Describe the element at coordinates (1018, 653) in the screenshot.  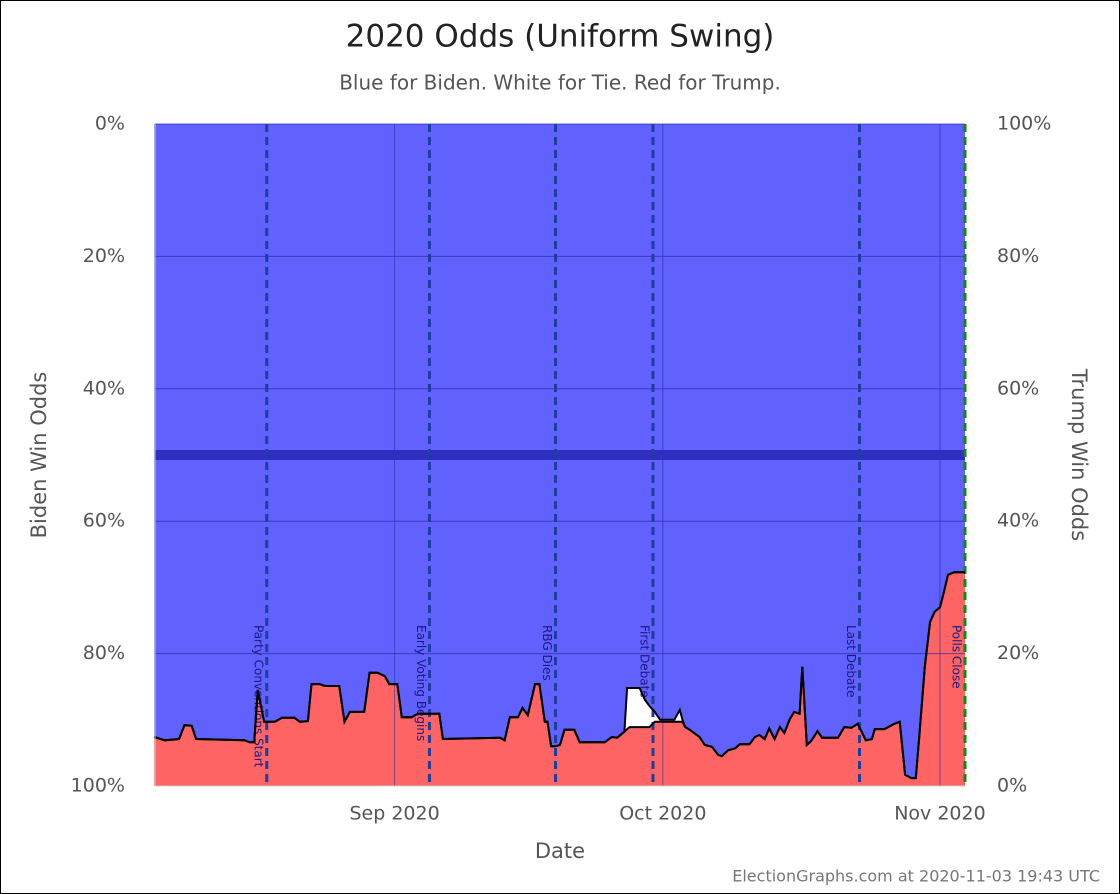
I see `y2-tick-label: 20%` at that location.